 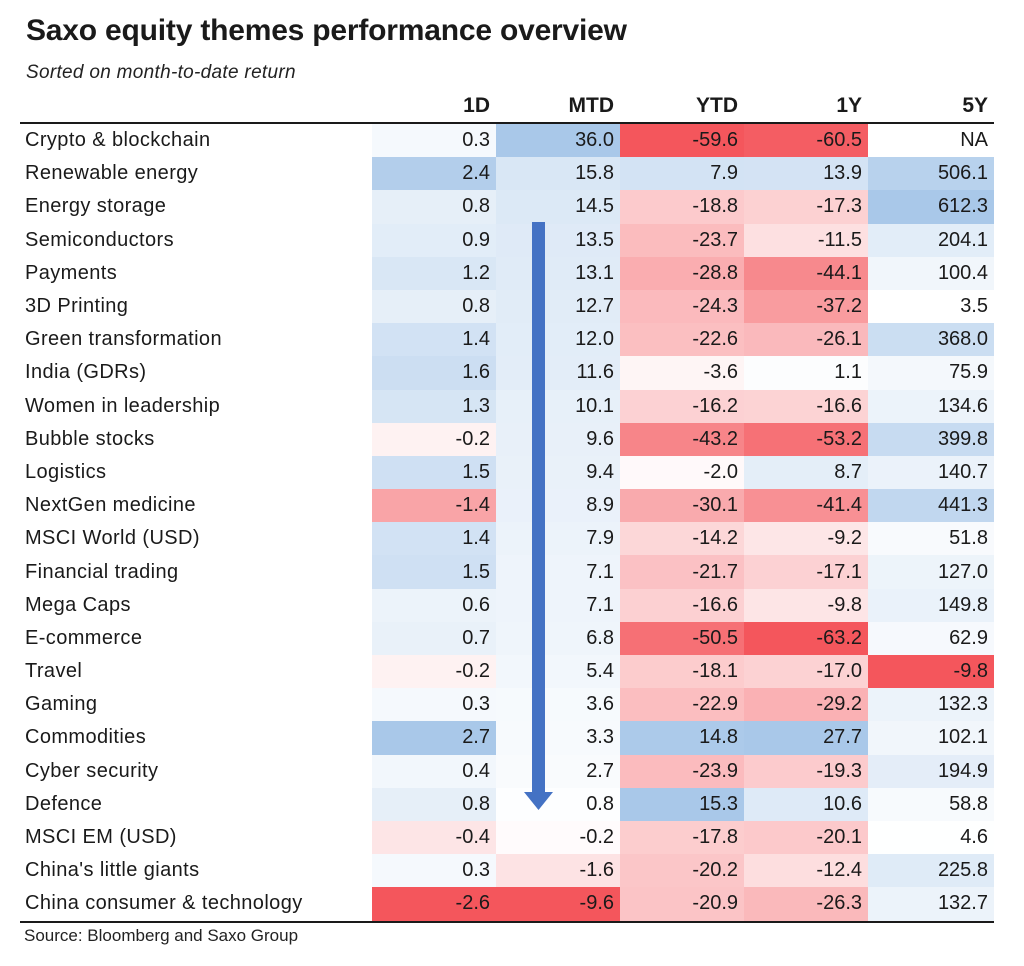 I want to click on table-row: Semiconductors 0.9 13.5 -23.7 -11.5 204.1, so click(x=507, y=240).